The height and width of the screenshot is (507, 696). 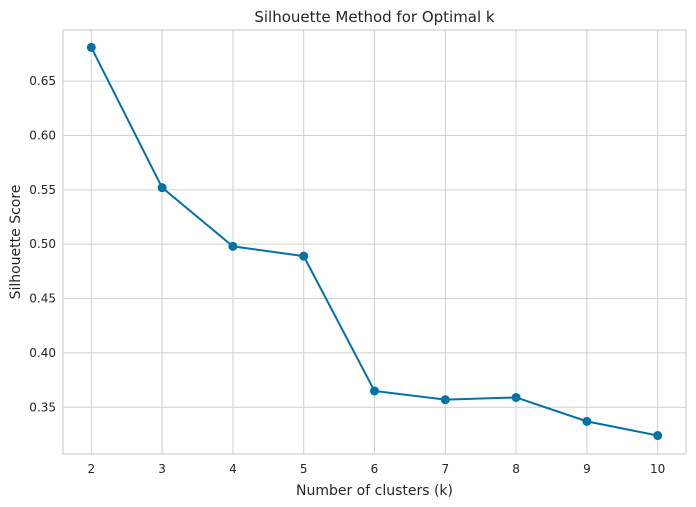 I want to click on y-axis-title: Silhouette Score, so click(x=16, y=242).